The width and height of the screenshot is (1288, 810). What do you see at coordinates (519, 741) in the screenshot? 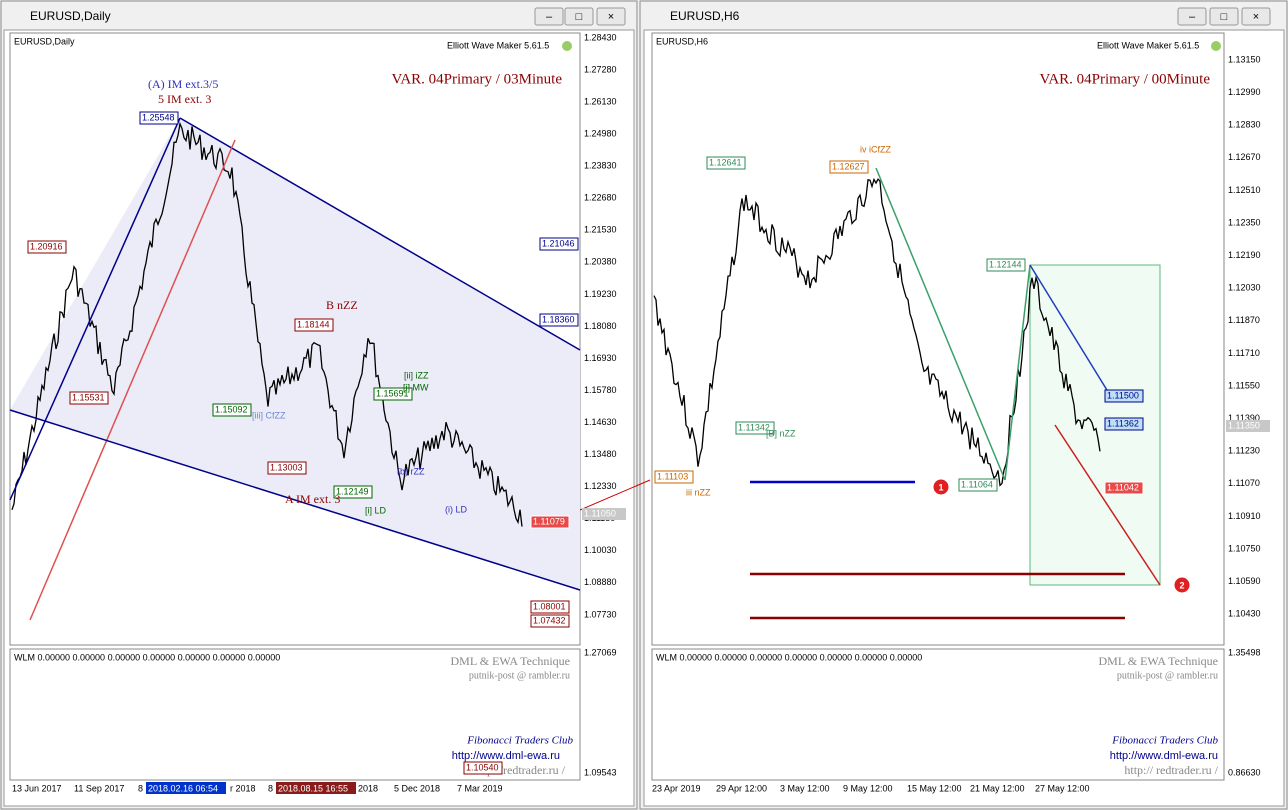
I see `credit: Fibonacci Traders Club` at bounding box center [519, 741].